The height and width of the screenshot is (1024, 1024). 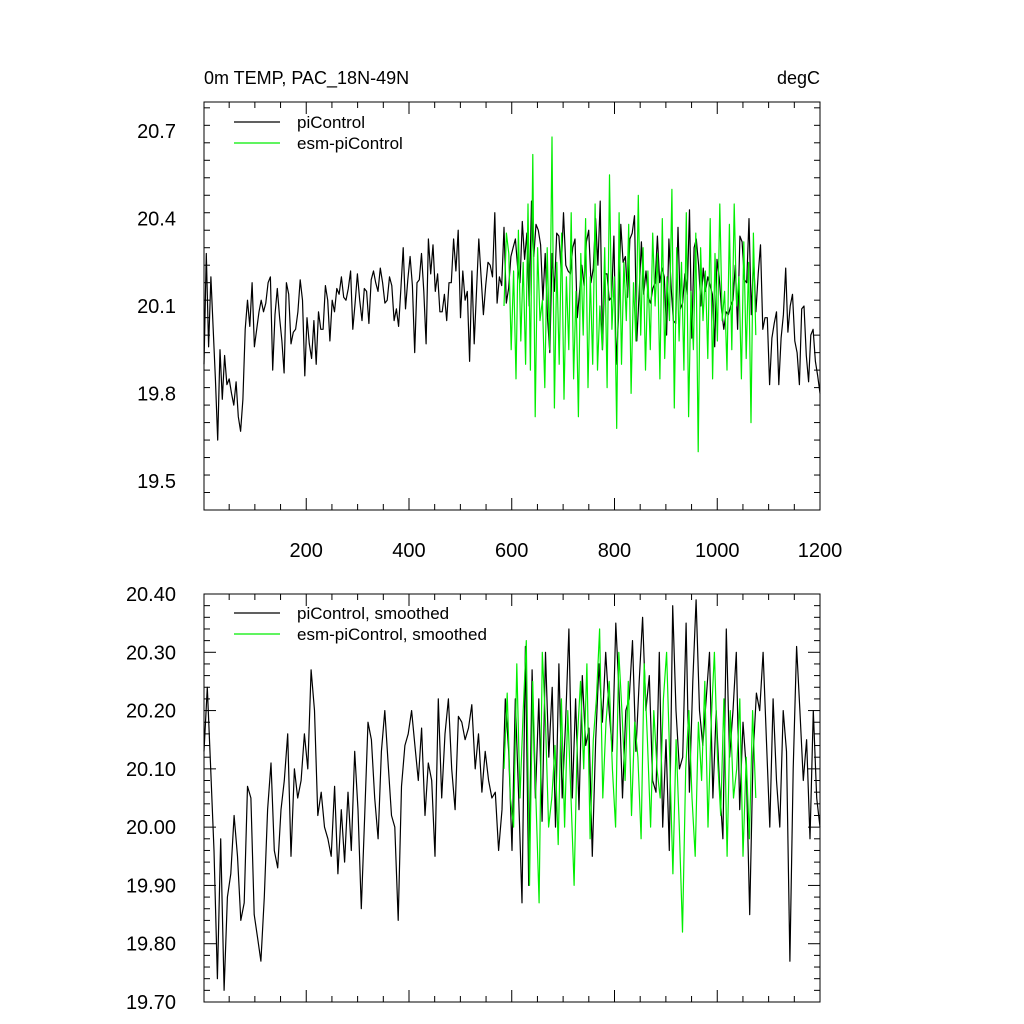 I want to click on y-tick-label: 20.7, so click(x=156, y=132).